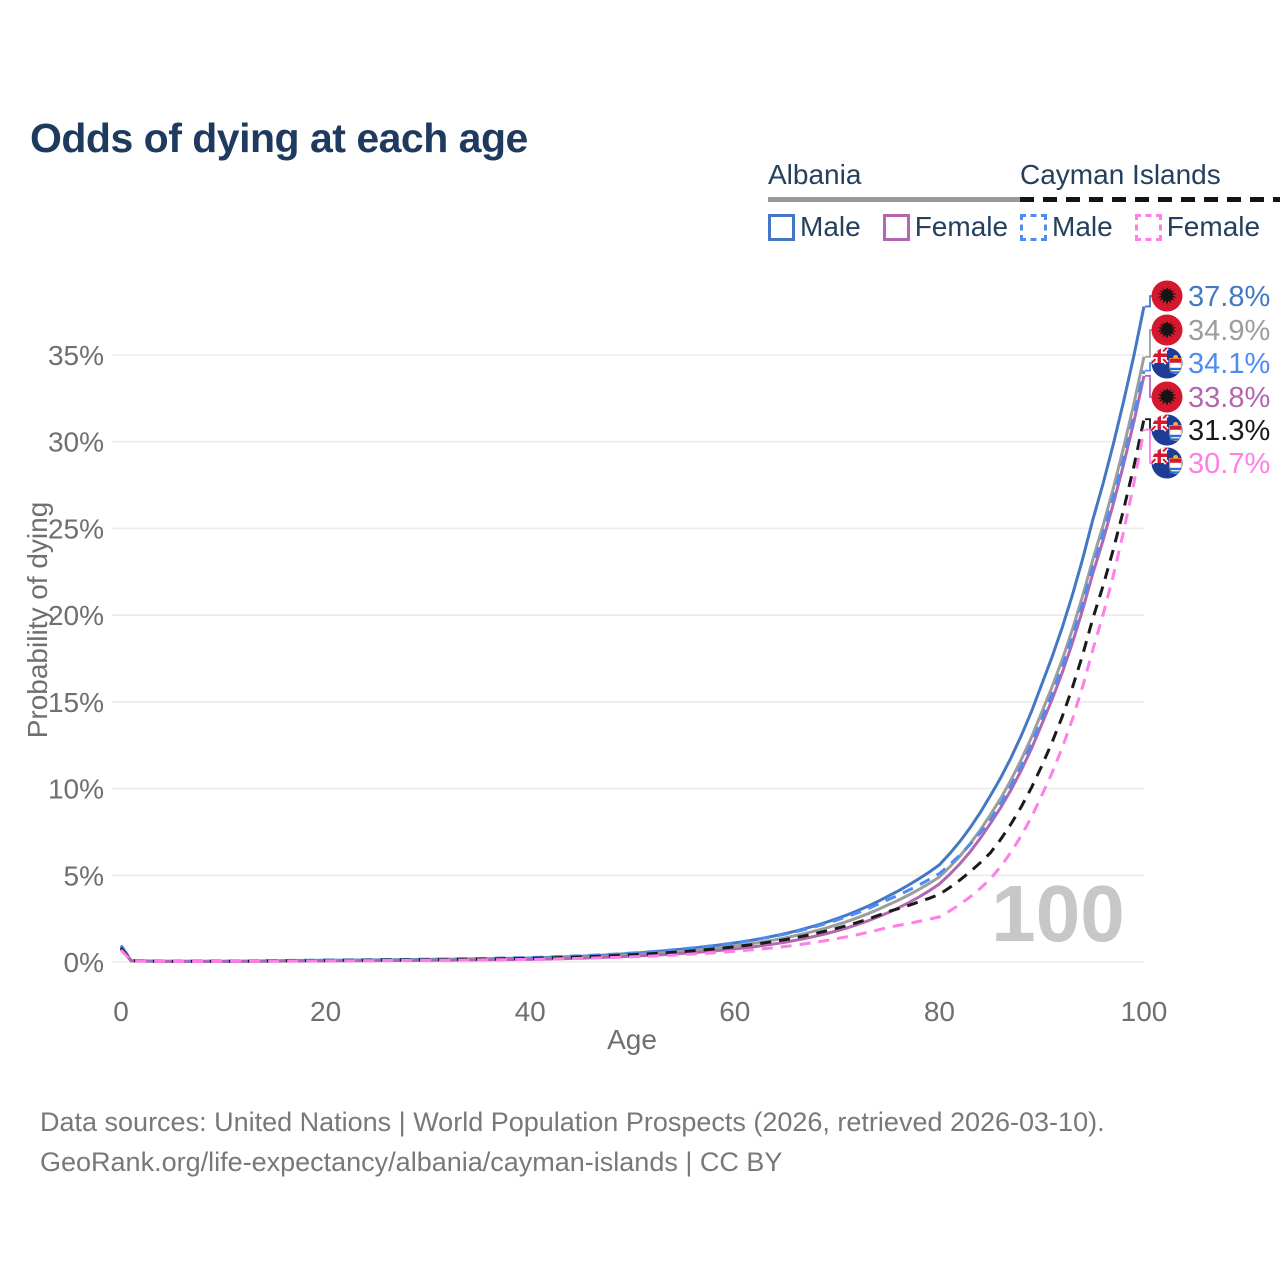 The image size is (1280, 1280). Describe the element at coordinates (815, 174) in the screenshot. I see `legend-country-albania: Albania` at that location.